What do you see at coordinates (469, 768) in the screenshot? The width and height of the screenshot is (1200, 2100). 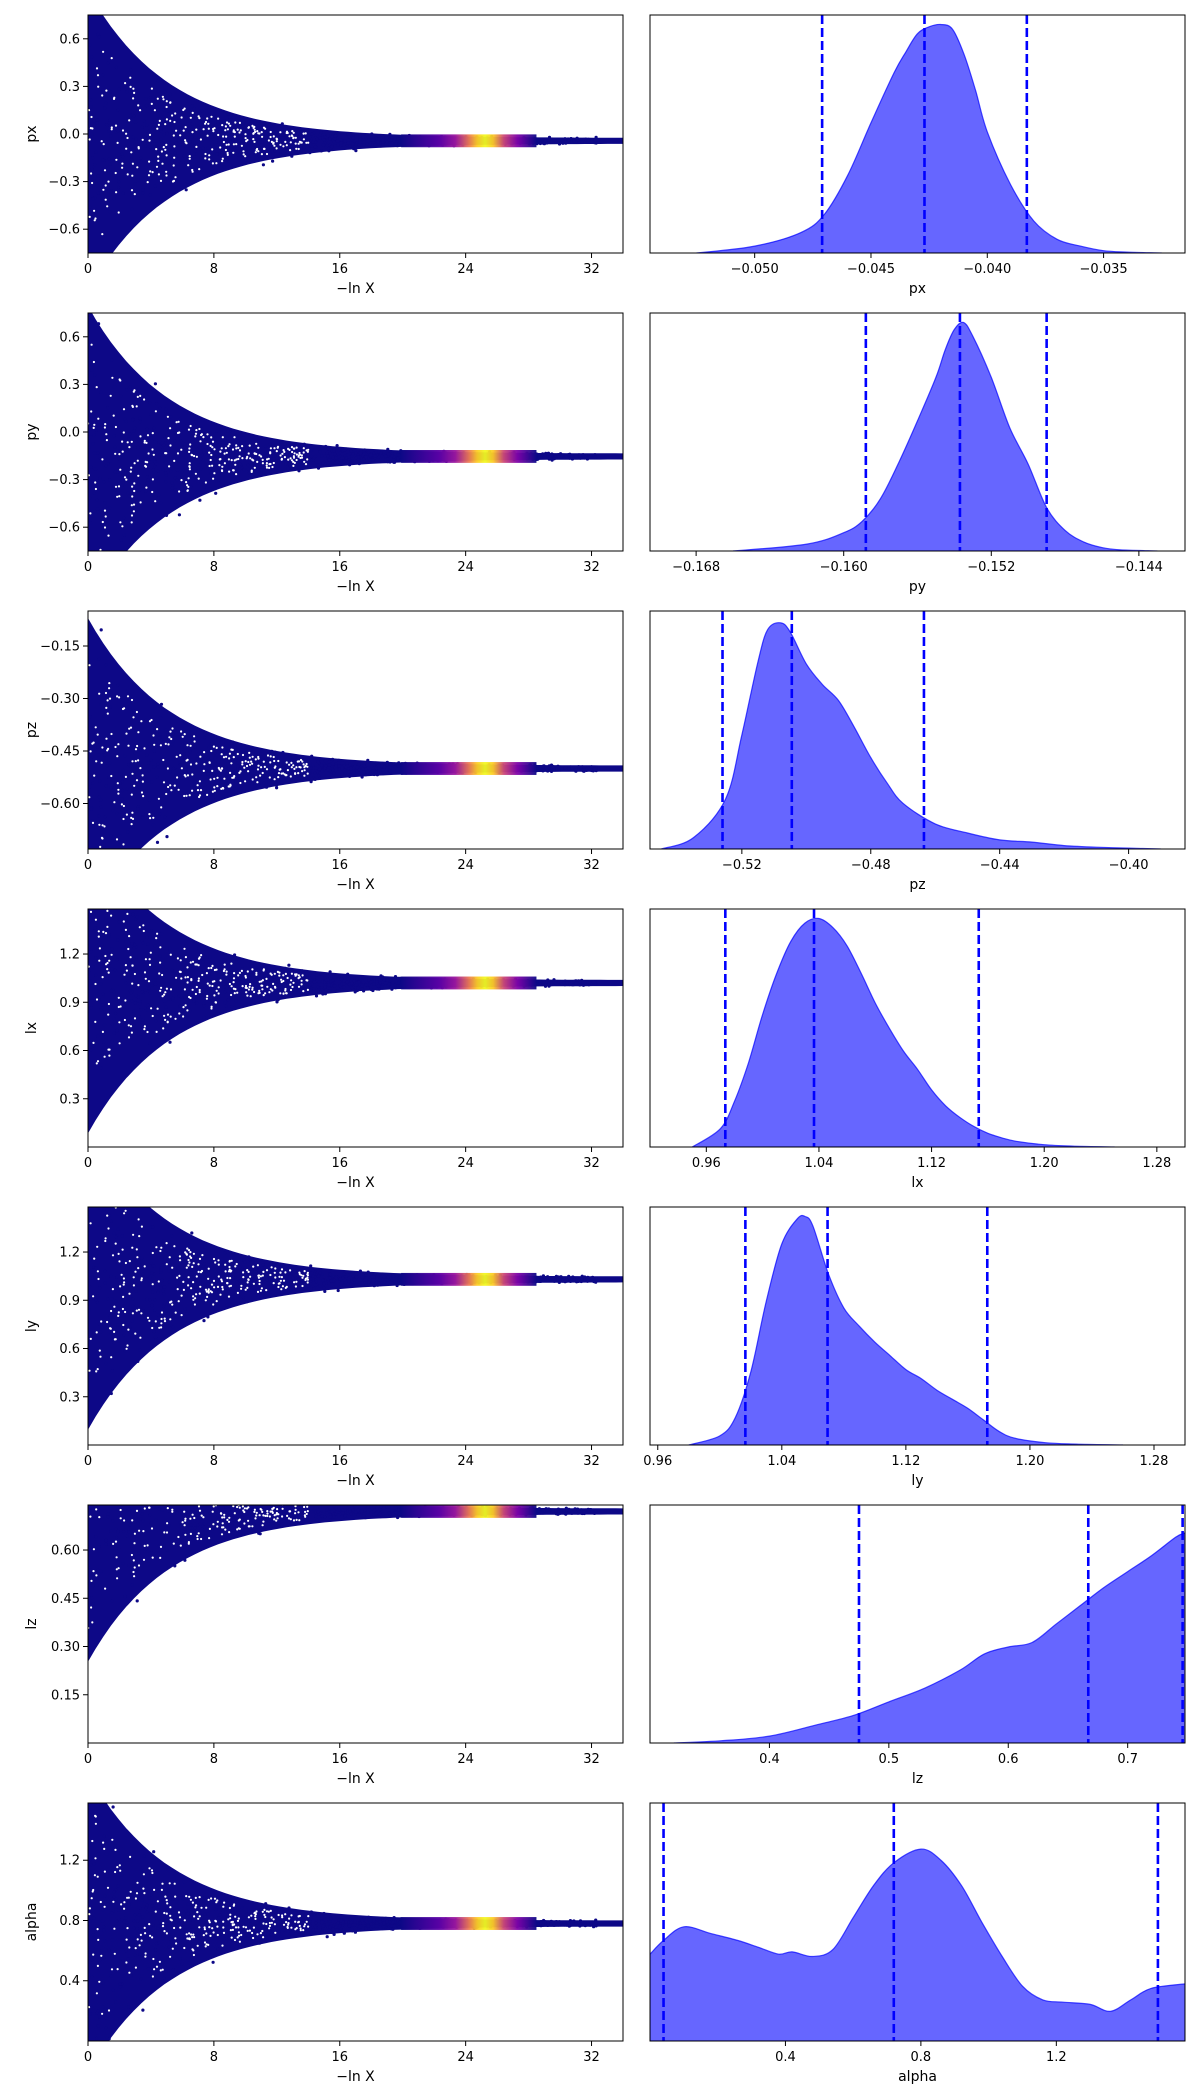 I see `weight-band` at bounding box center [469, 768].